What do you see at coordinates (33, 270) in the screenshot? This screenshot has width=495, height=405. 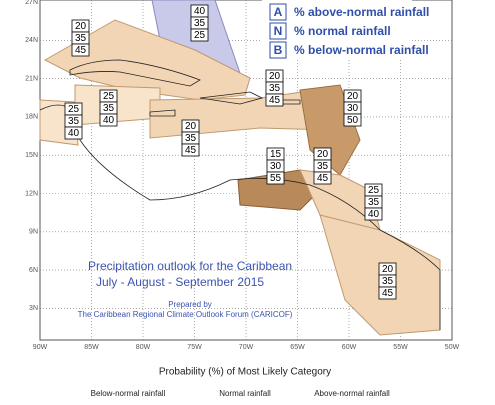 I see `lat-label: 6N` at bounding box center [33, 270].